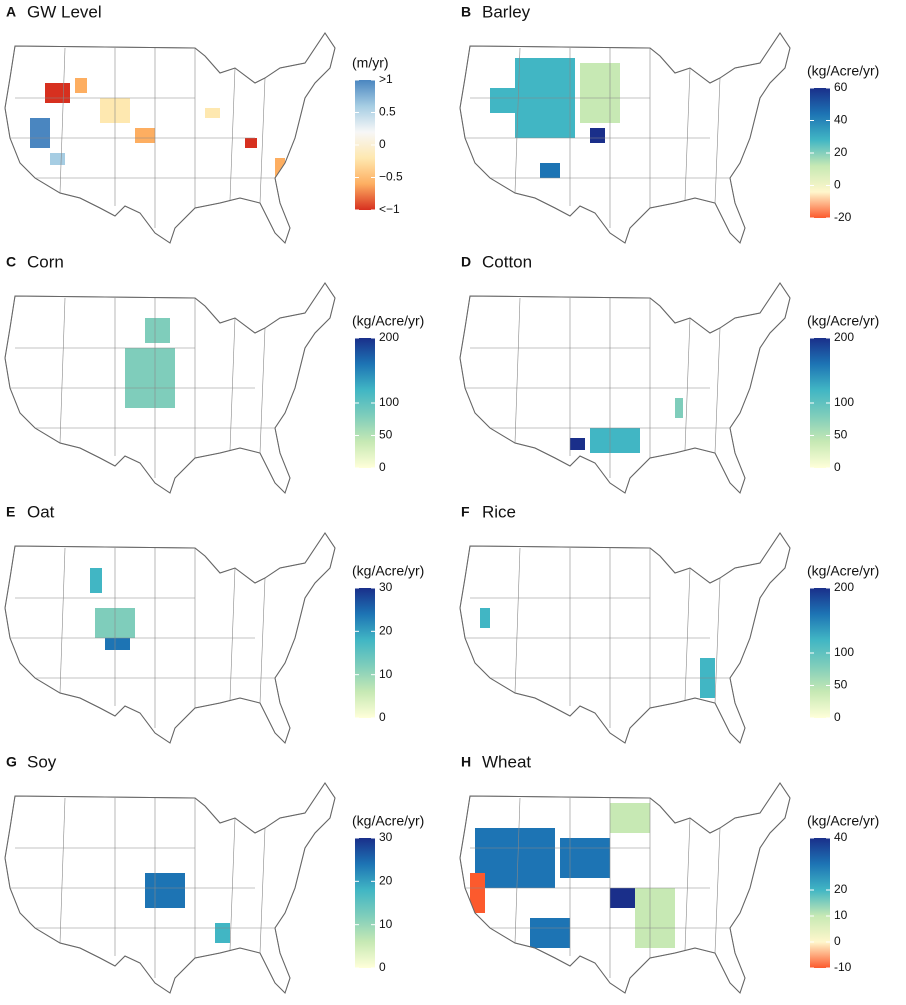 The image size is (906, 1005). I want to click on colorbar-tick-label: -20, so click(843, 217).